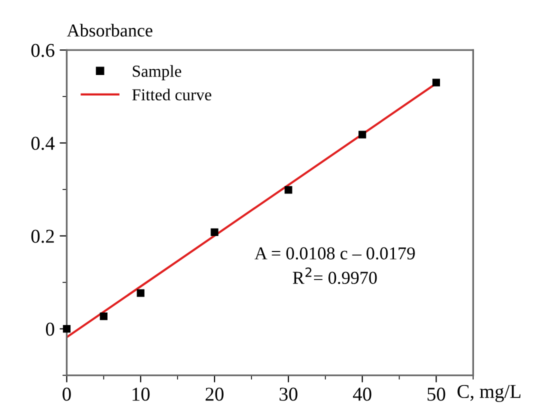 This screenshot has width=547, height=417. Describe the element at coordinates (215, 394) in the screenshot. I see `x-tick-label: 20` at that location.